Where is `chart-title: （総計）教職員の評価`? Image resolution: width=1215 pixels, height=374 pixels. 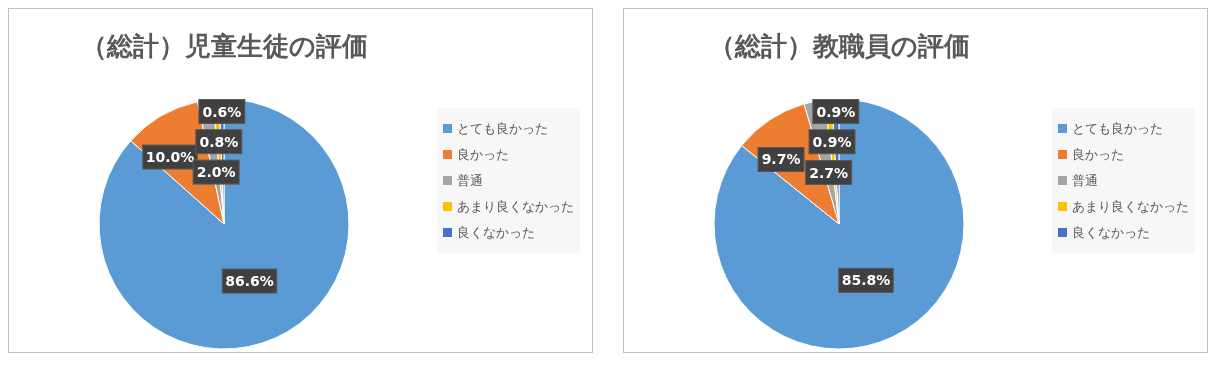
chart-title: （総計）教職員の評価 is located at coordinates (839, 46).